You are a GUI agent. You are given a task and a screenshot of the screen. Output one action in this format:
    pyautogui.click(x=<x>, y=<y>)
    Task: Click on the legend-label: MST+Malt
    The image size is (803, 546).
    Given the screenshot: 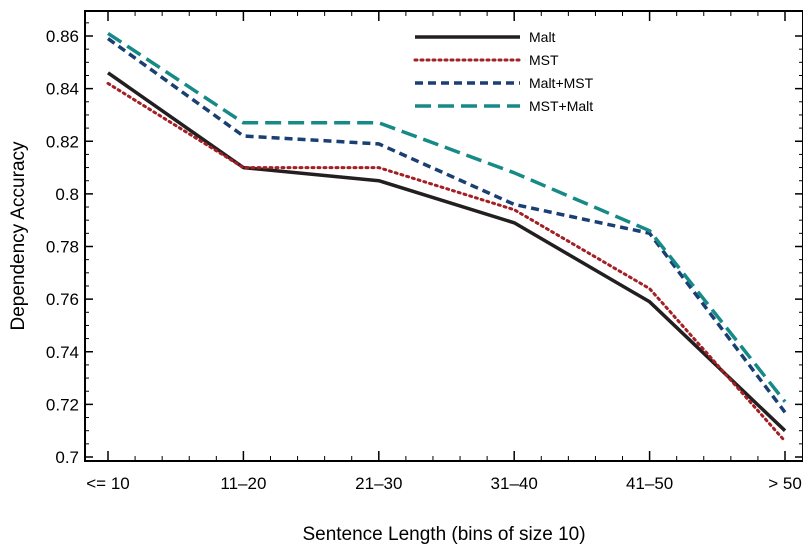 What is the action you would take?
    pyautogui.click(x=561, y=106)
    